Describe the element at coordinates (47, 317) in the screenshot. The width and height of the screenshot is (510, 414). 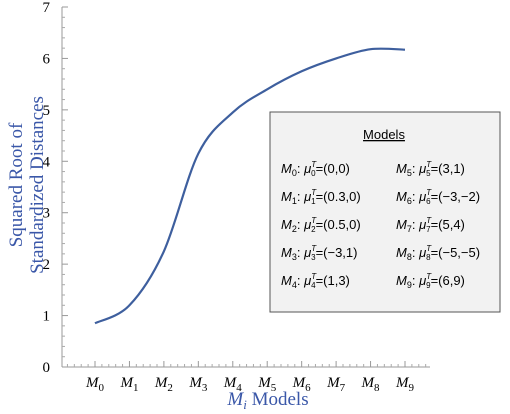
I see `y-tick-label: 1` at that location.